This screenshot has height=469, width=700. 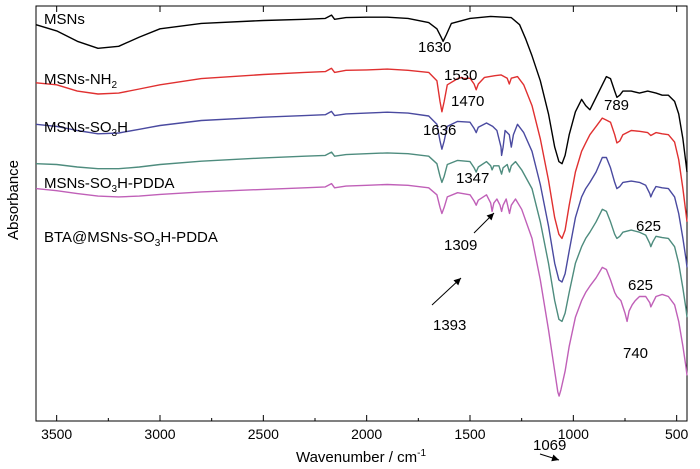 What do you see at coordinates (457, 282) in the screenshot?
I see `arrow-1393-head` at bounding box center [457, 282].